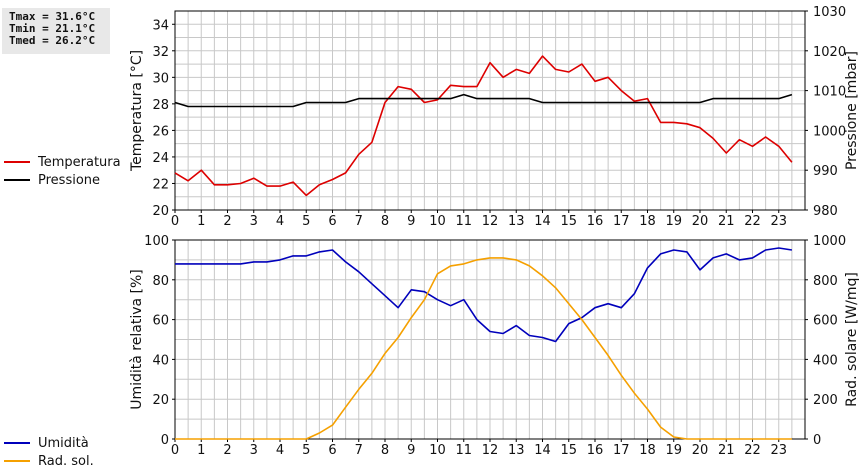 This screenshot has height=470, width=860. Describe the element at coordinates (160, 78) in the screenshot. I see `y-tick-label: 30` at that location.